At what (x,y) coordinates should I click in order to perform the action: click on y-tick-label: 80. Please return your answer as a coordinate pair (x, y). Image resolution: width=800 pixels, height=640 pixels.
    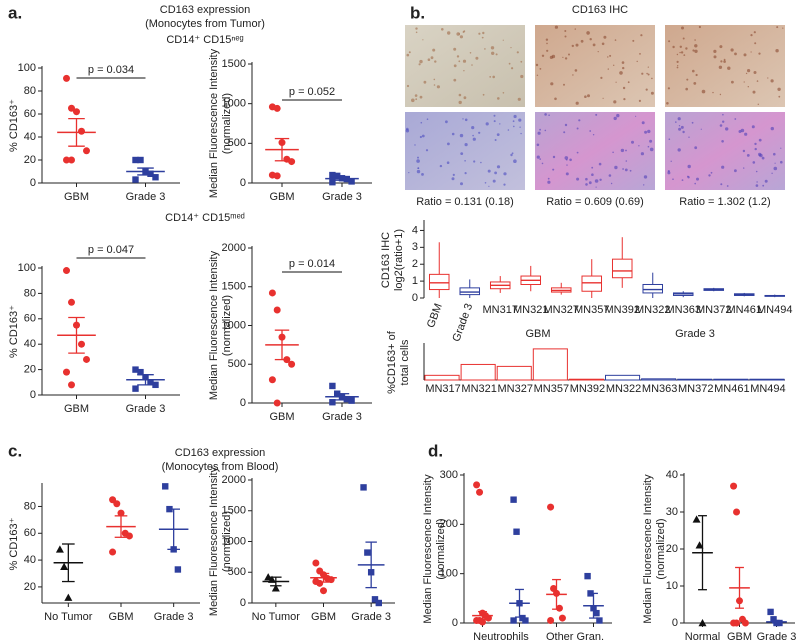
    Looking at the image, I should click on (30, 293).